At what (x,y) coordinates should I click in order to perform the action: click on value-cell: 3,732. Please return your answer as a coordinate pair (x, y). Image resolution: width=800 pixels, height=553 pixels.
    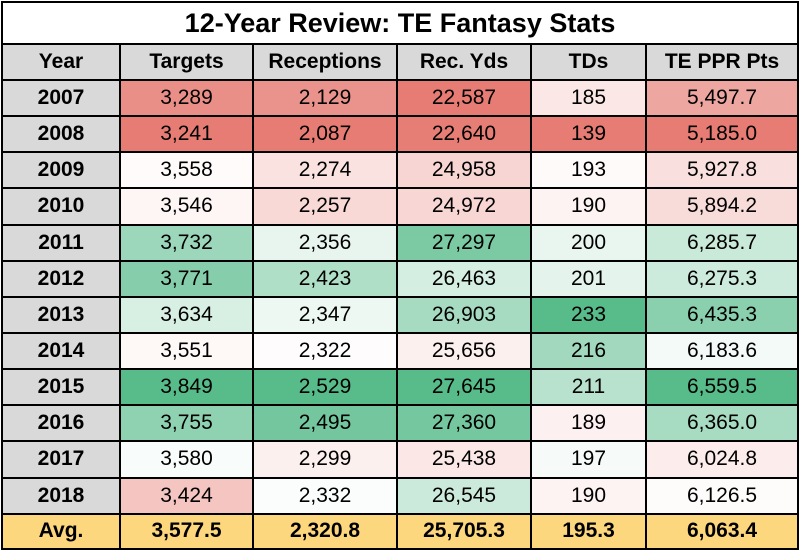
    Looking at the image, I should click on (186, 242).